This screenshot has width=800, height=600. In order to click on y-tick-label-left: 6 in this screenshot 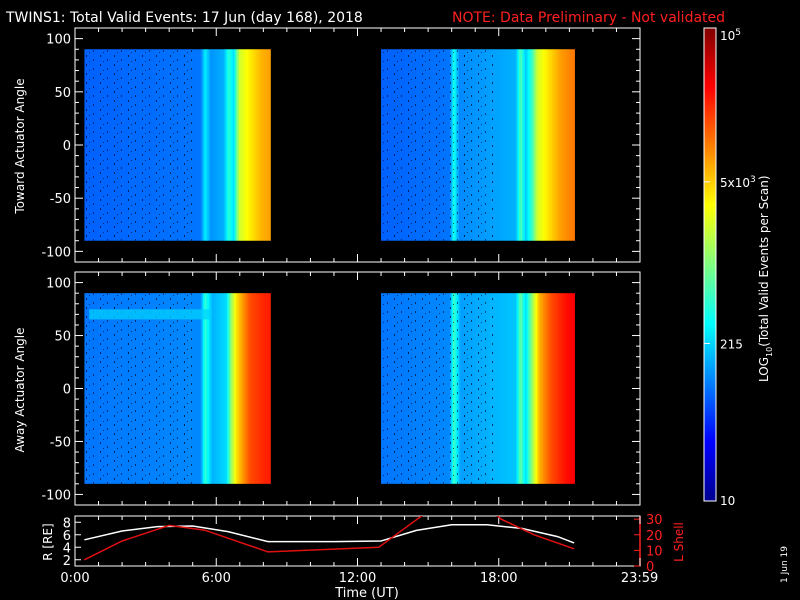, I will do `click(67, 536)`.